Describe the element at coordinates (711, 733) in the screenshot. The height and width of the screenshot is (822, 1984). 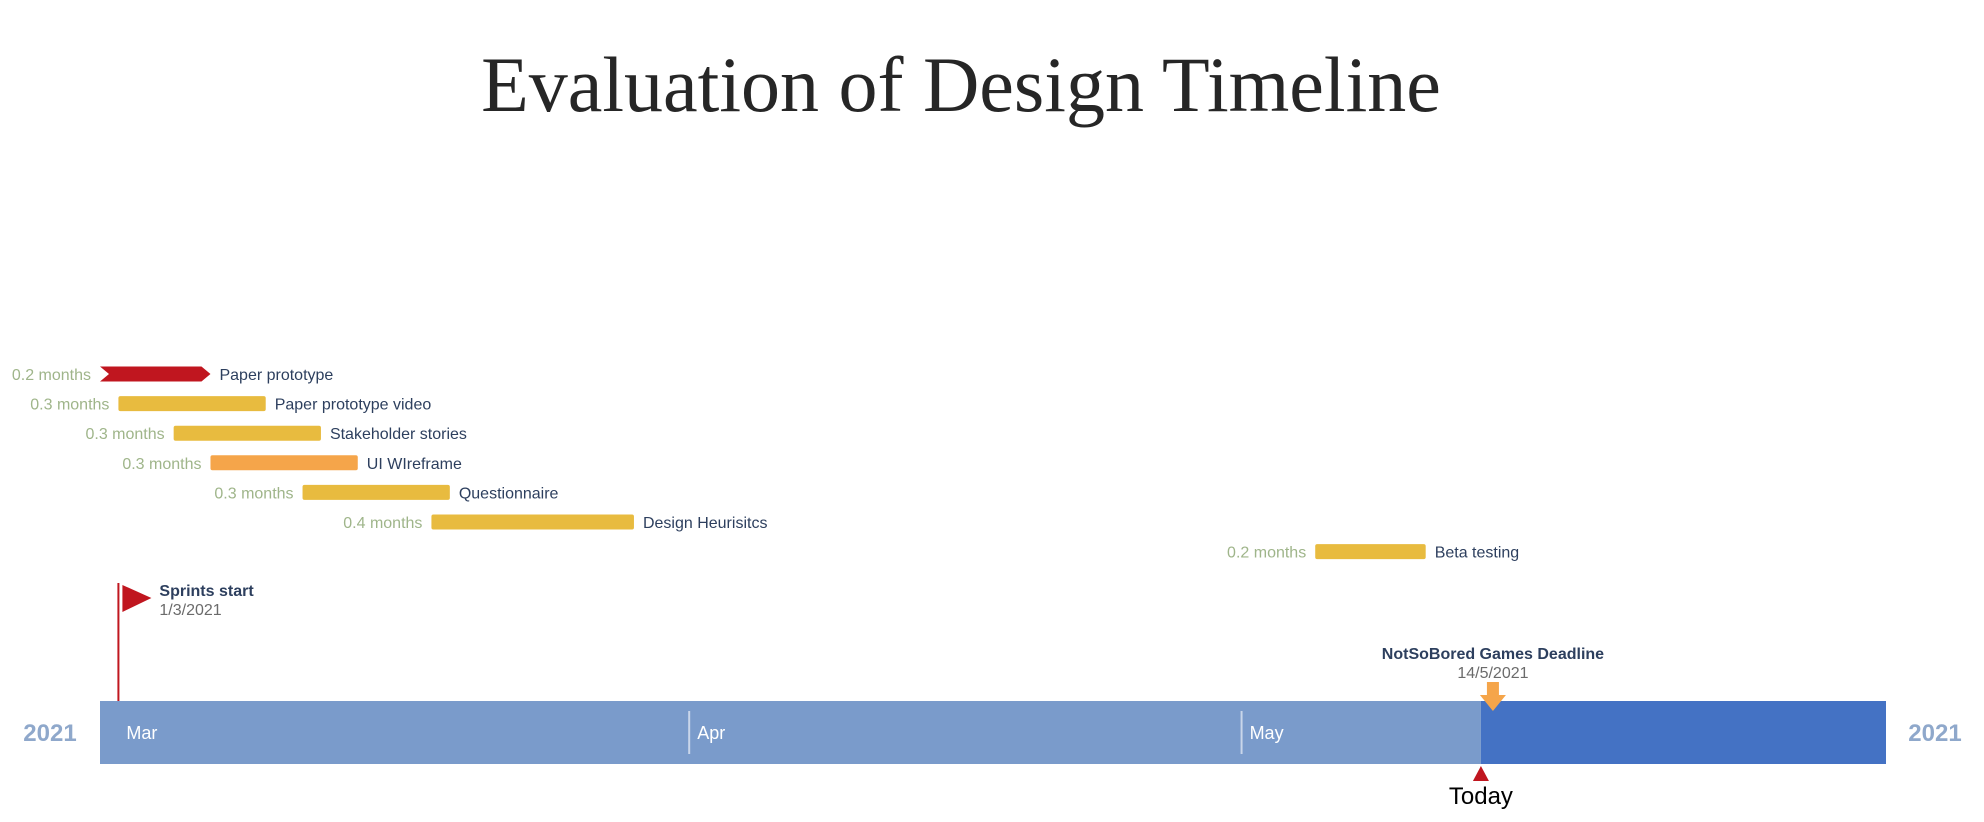
I see `month-label: Apr` at that location.